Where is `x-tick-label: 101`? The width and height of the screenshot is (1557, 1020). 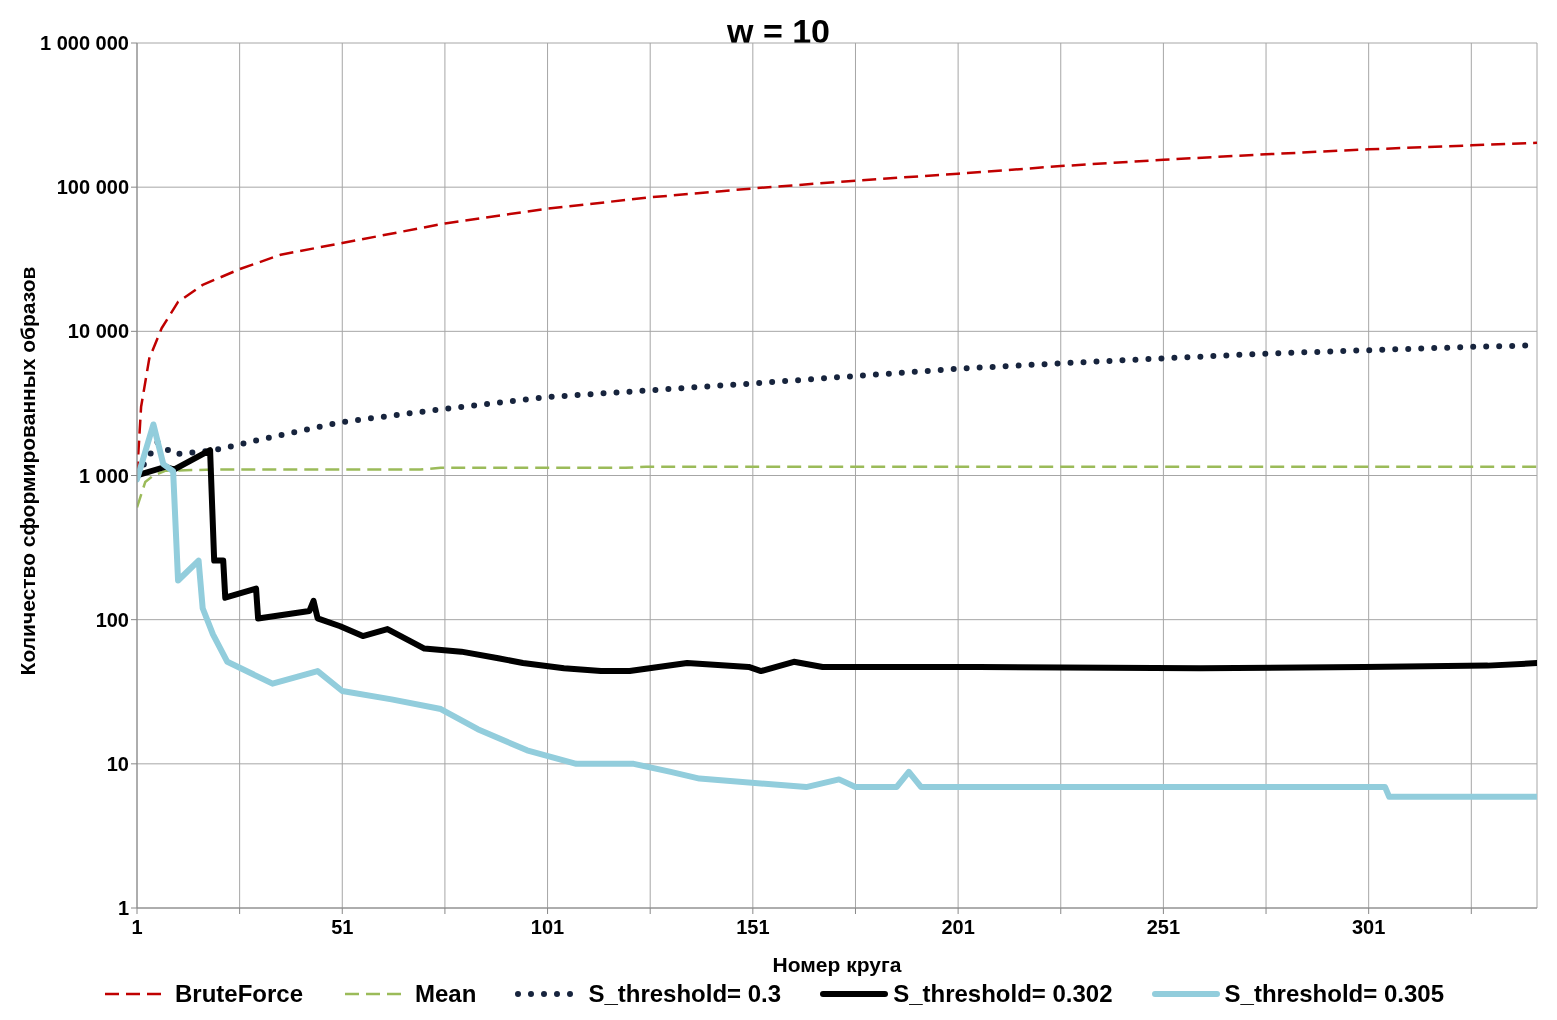
x-tick-label: 101 is located at coordinates (547, 927).